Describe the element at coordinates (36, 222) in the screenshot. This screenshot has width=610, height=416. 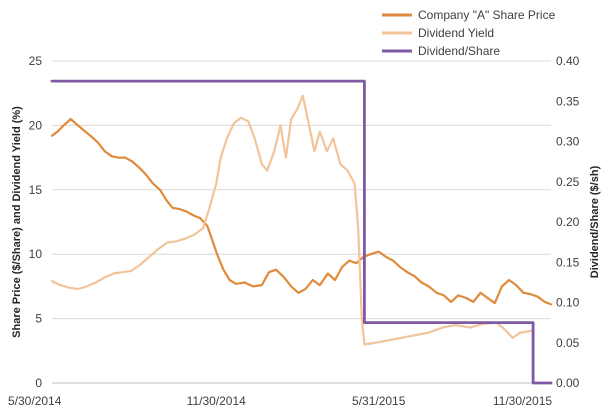
I see `left-axis-ticks: 0 5 10 15 20 25` at that location.